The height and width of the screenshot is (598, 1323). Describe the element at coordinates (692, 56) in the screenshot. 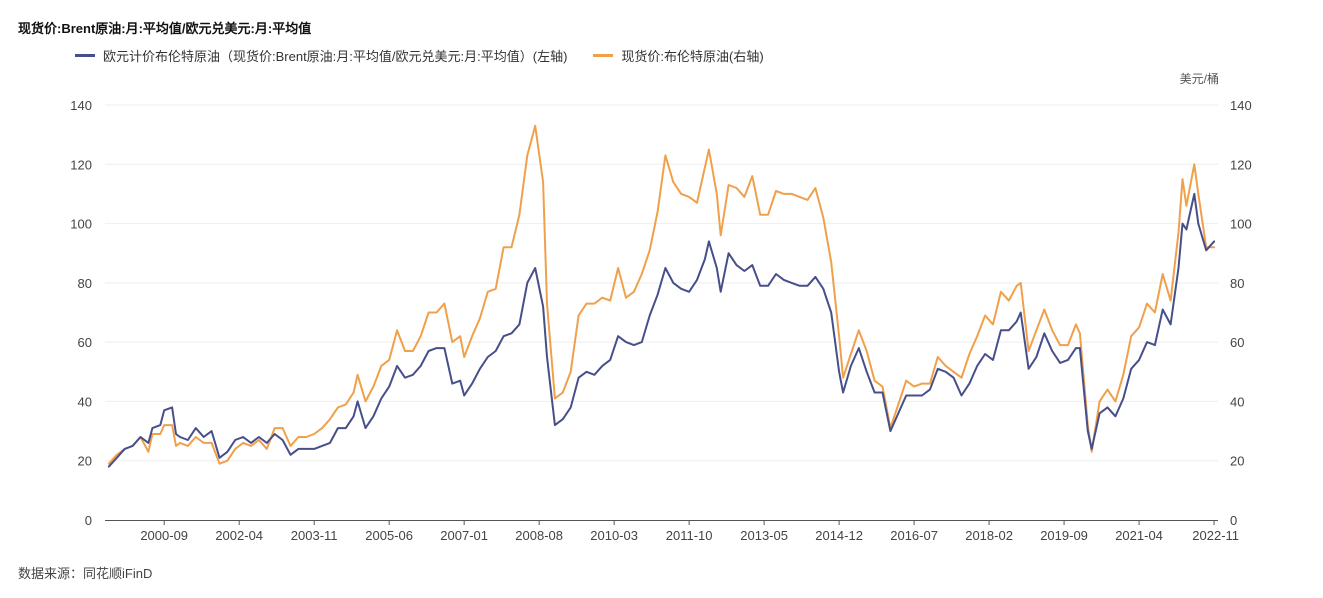

I see `legend-label-series2: 现货价:布伦特原油(右轴)` at that location.